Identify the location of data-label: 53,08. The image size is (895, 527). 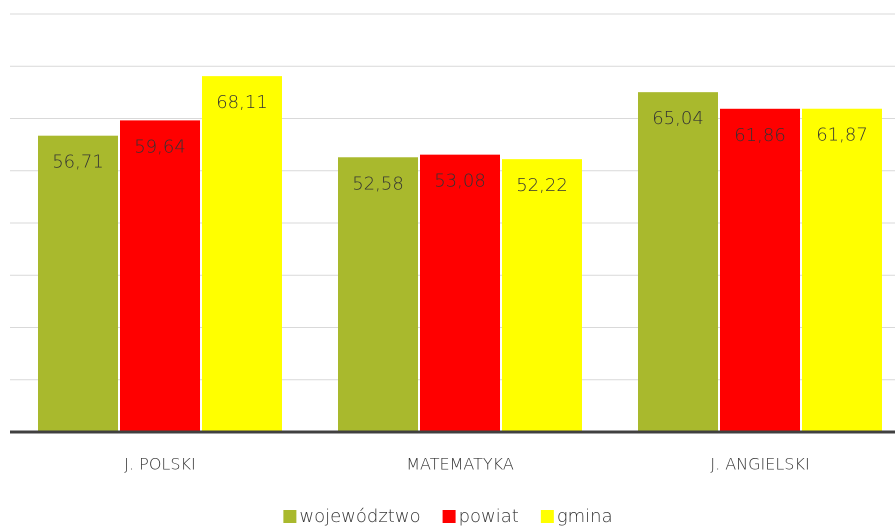
(460, 181).